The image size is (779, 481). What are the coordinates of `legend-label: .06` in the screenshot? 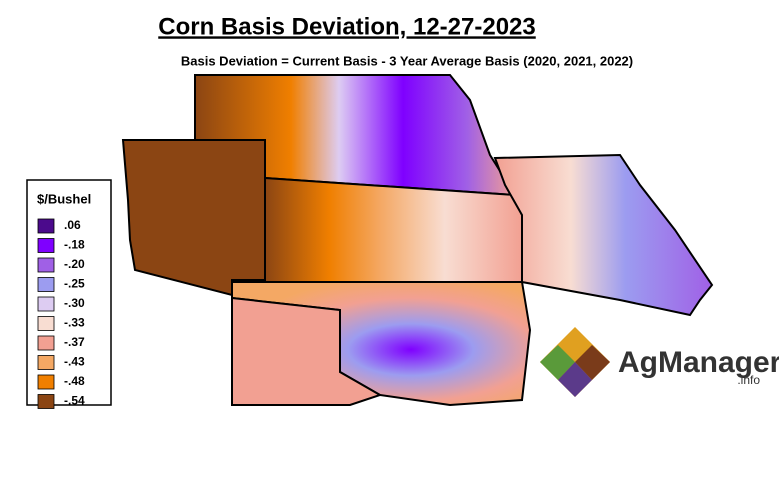 It's located at (72, 225).